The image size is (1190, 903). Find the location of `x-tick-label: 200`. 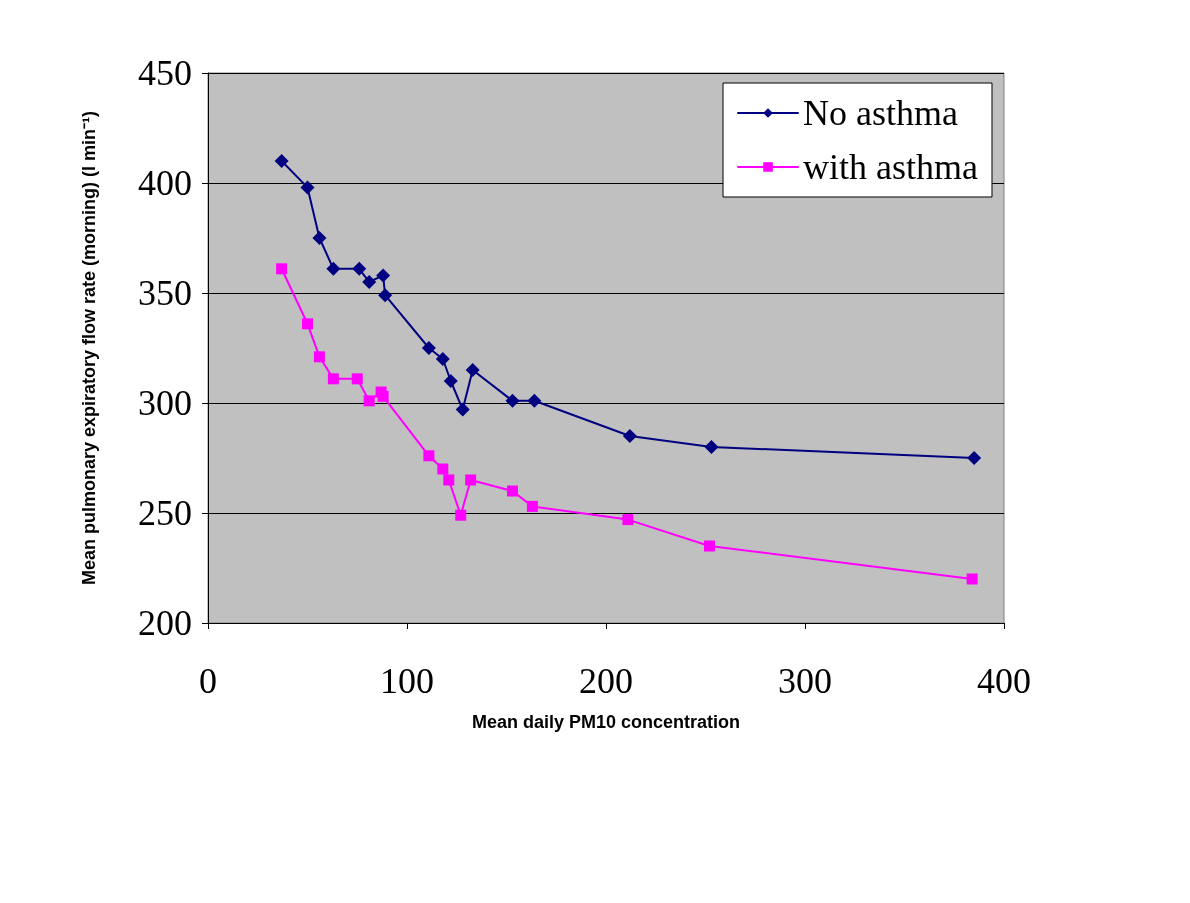

x-tick-label: 200 is located at coordinates (606, 681).